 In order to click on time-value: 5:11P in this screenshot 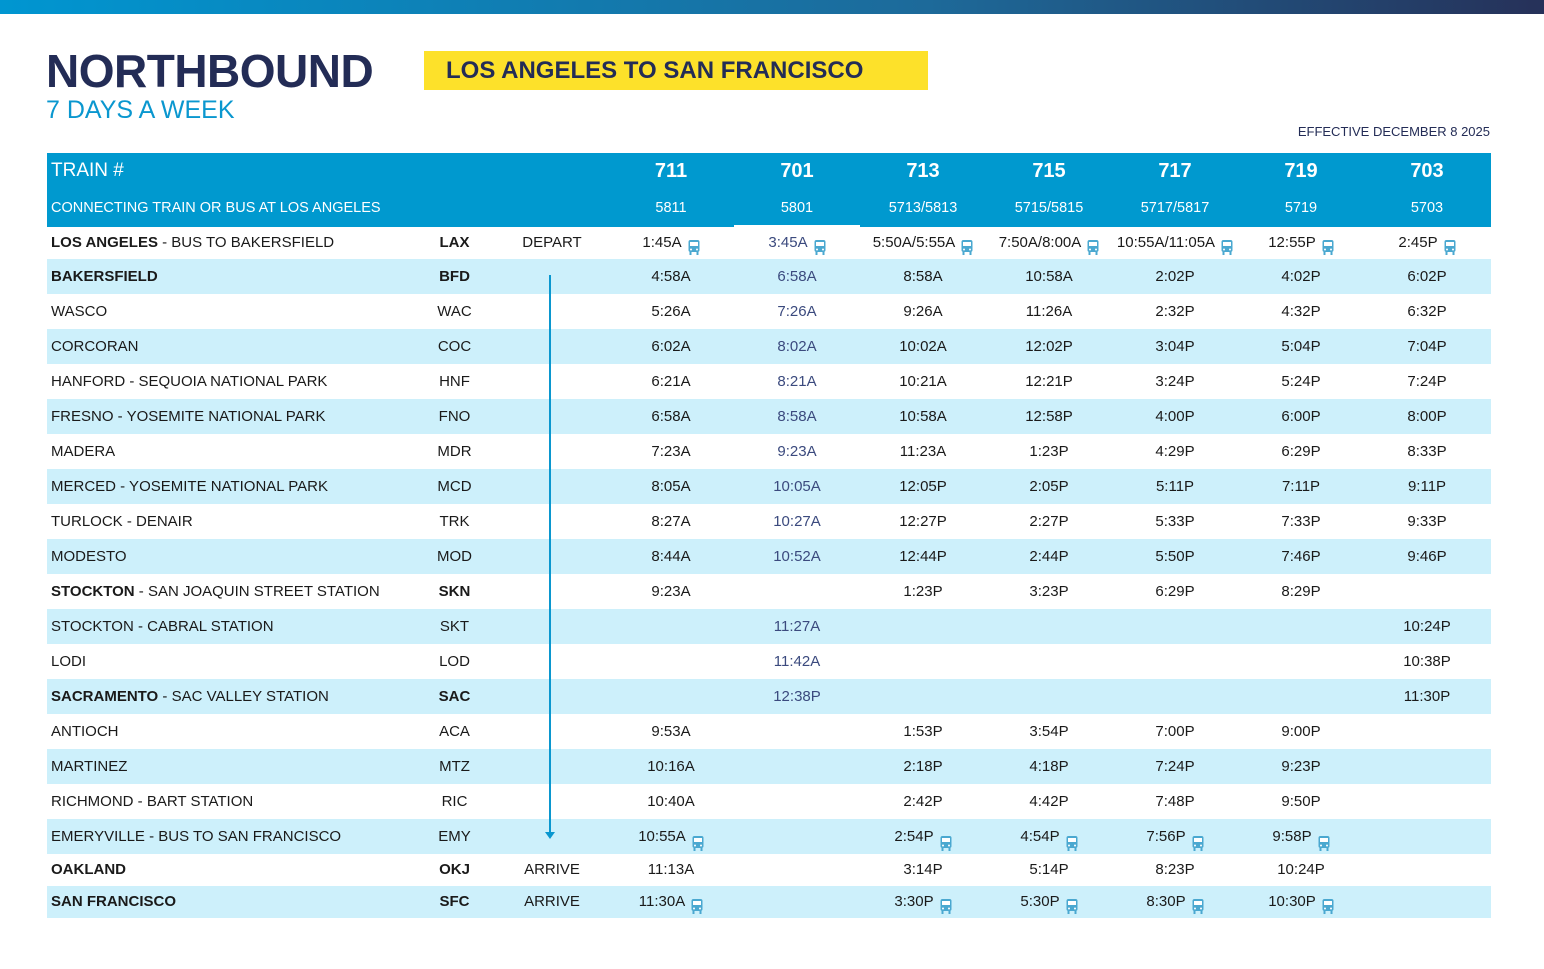, I will do `click(1175, 486)`.